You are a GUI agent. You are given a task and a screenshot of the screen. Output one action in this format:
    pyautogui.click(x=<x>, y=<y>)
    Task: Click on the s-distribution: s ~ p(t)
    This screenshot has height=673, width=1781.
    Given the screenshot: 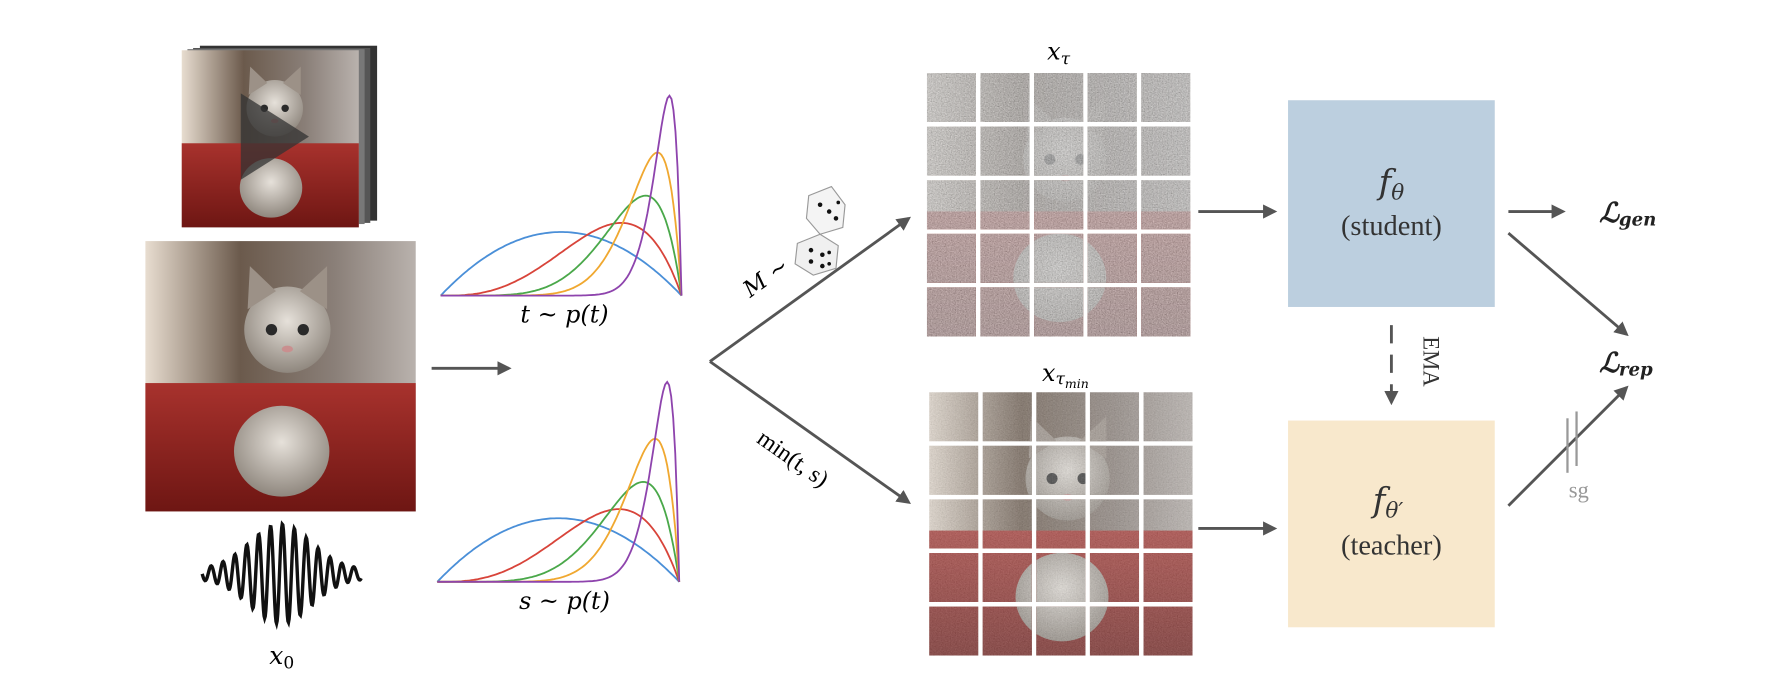 What is the action you would take?
    pyautogui.click(x=564, y=601)
    